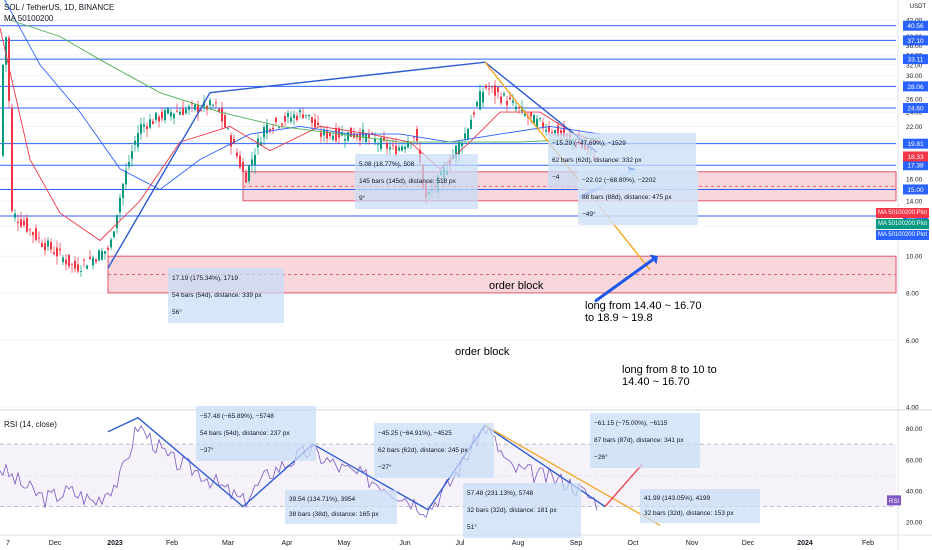 The height and width of the screenshot is (550, 932). I want to click on rsi-tick-label: 80.00, so click(914, 429).